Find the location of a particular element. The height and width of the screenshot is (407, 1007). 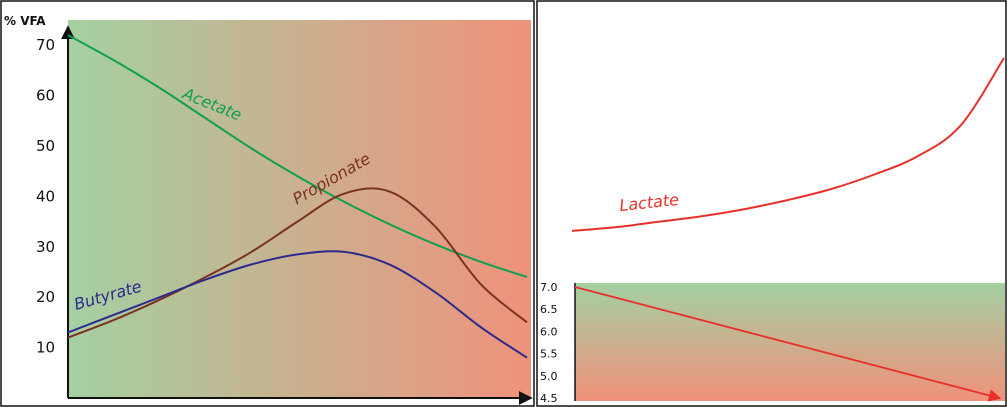

series-line-ph is located at coordinates (788, 344).